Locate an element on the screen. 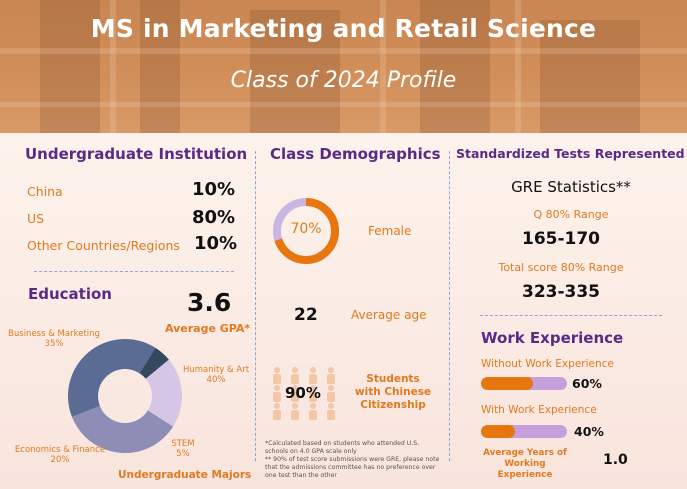 This screenshot has height=489, width=687. citizenship-people-icon is located at coordinates (304, 393).